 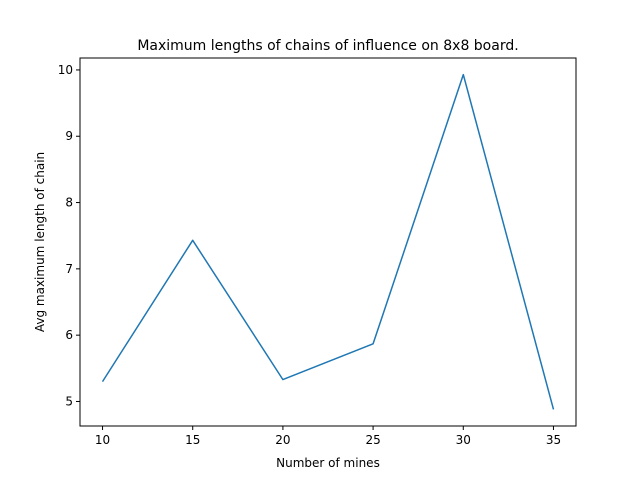 I want to click on x-tick-label: 25, so click(x=372, y=440).